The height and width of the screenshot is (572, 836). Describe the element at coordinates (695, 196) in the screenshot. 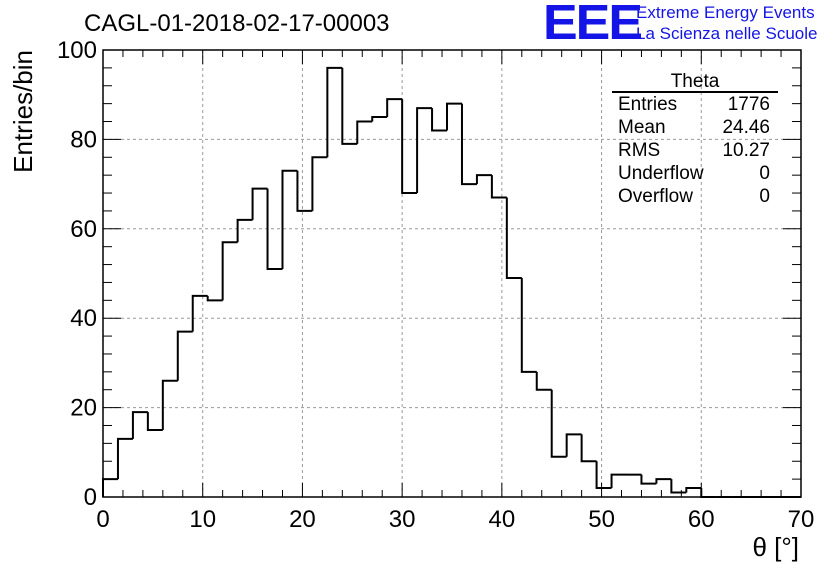

I see `stats-row-overflow: Overflow 0` at that location.